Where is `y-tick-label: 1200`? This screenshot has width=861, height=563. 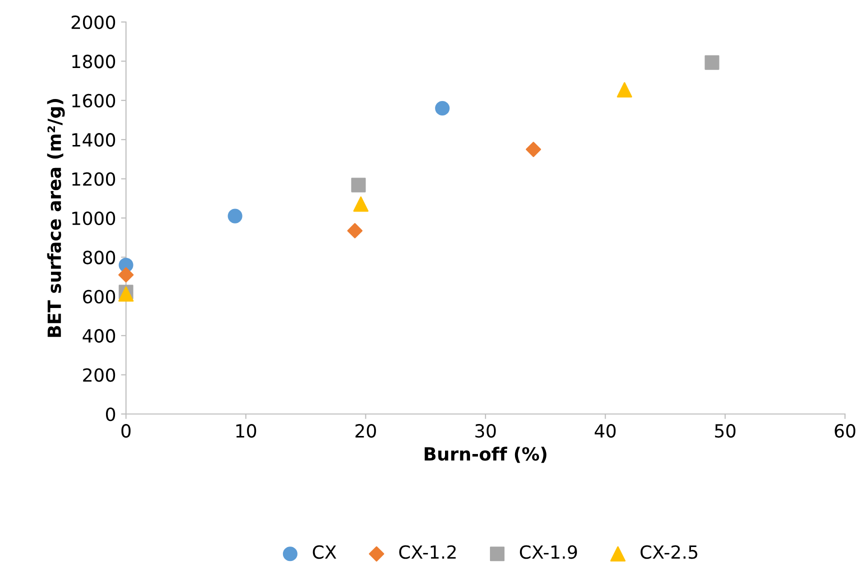
y-tick-label: 1200 is located at coordinates (94, 179).